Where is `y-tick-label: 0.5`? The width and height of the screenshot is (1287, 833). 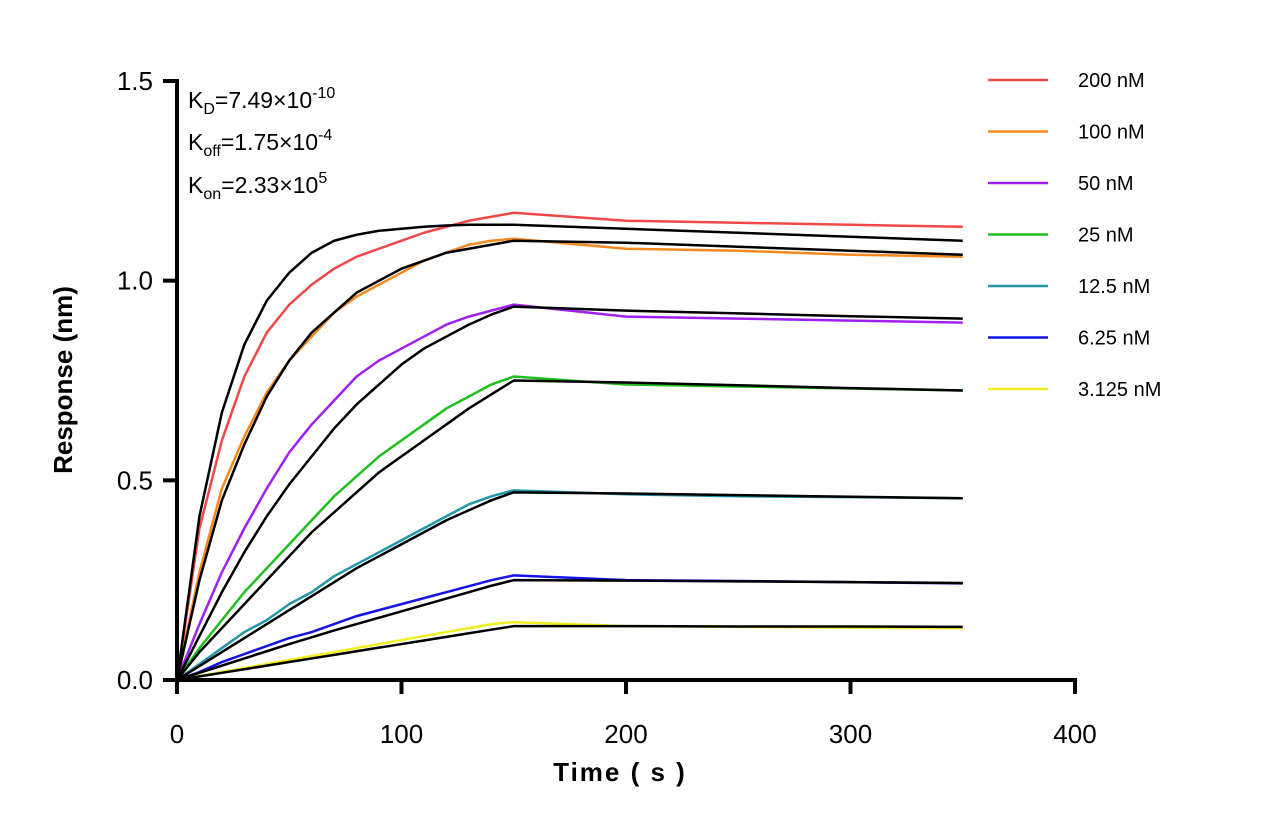 y-tick-label: 0.5 is located at coordinates (135, 480).